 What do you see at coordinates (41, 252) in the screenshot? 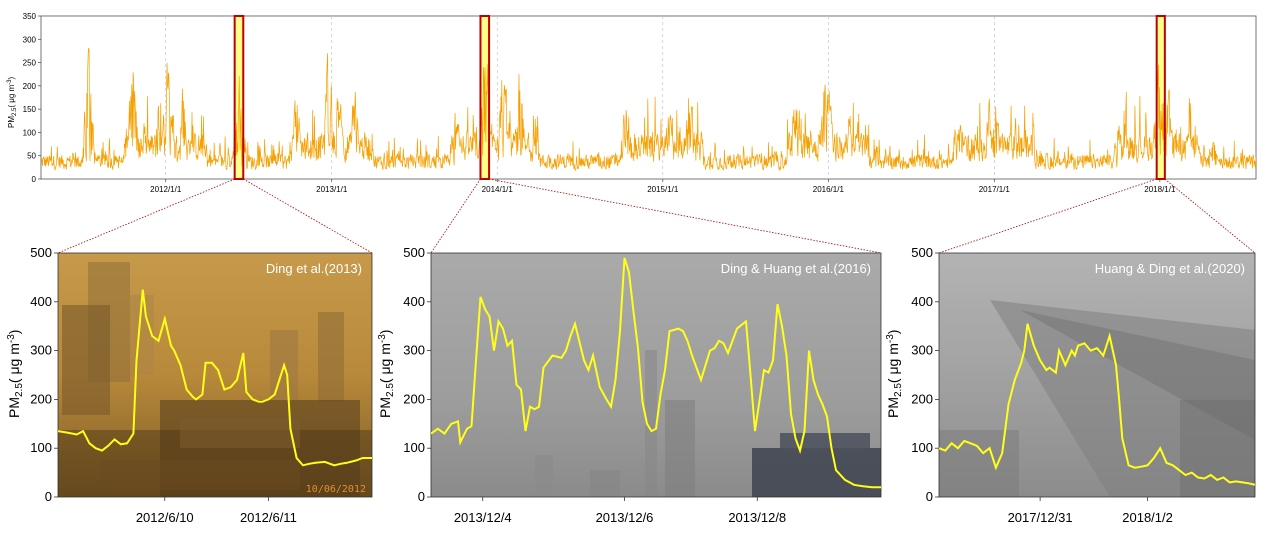
I see `panel1-y-tick-label: 500` at bounding box center [41, 252].